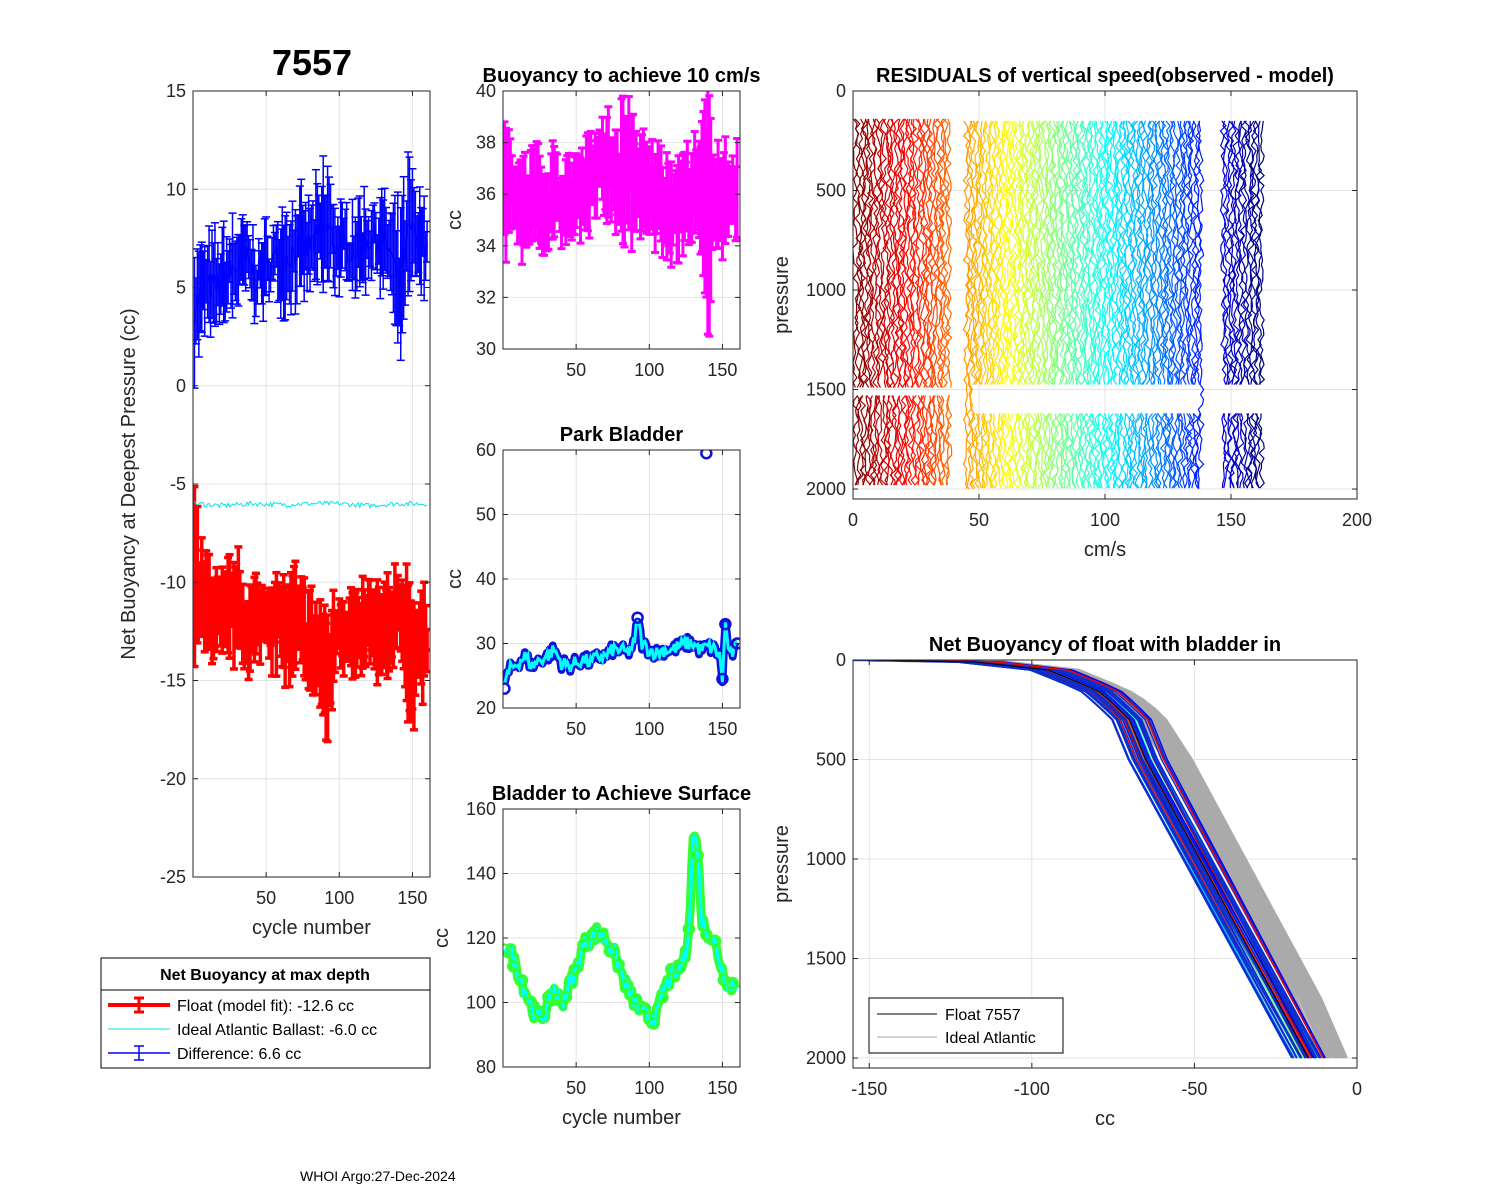 This screenshot has height=1200, width=1500. I want to click on y-tick-label: 38, so click(486, 143).